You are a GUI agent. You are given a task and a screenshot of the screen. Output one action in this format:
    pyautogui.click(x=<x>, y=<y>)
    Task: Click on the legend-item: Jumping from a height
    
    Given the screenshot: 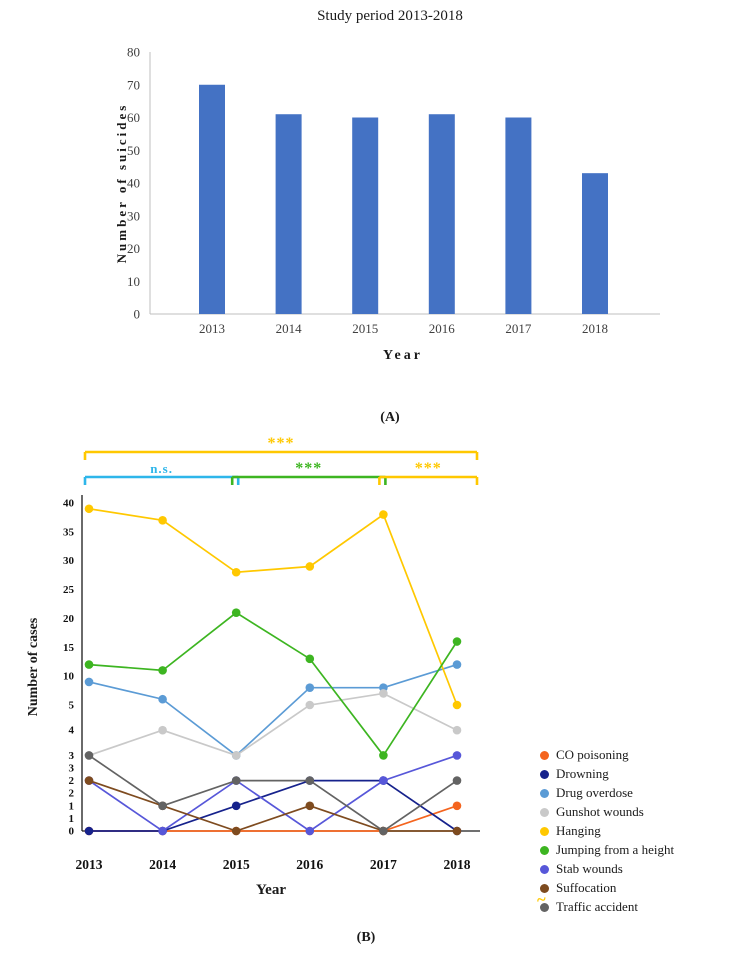 What is the action you would take?
    pyautogui.click(x=607, y=849)
    